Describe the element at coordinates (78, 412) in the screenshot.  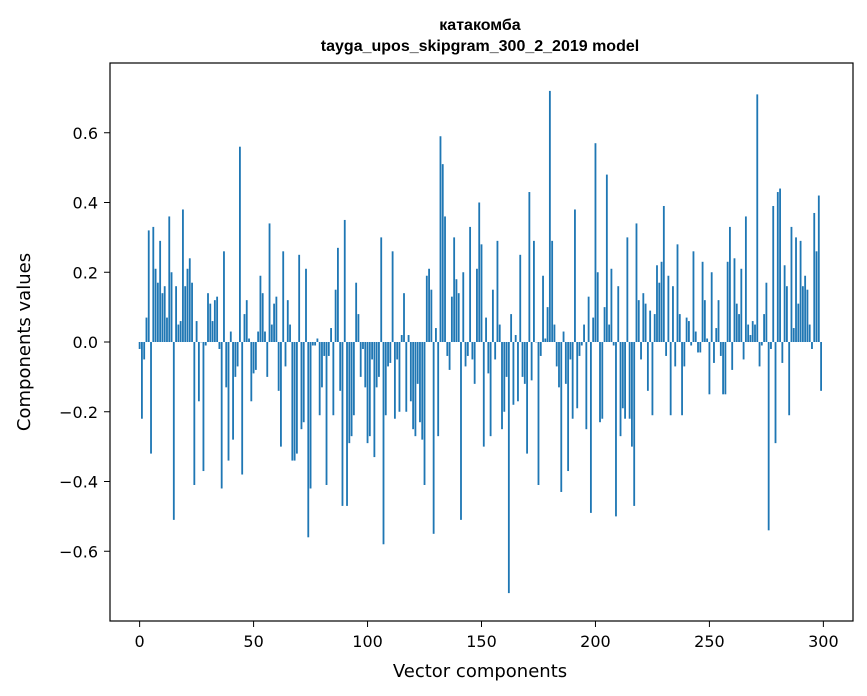
I see `y-tick-label: −0.2` at that location.